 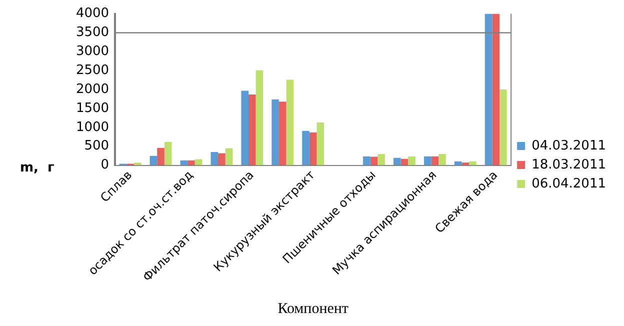 What do you see at coordinates (37, 168) in the screenshot?
I see `y-axis-title: m, г` at bounding box center [37, 168].